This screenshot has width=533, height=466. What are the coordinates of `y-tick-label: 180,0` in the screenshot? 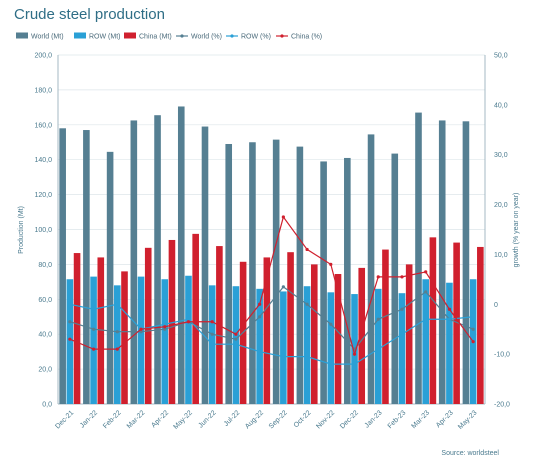 It's located at (43, 90).